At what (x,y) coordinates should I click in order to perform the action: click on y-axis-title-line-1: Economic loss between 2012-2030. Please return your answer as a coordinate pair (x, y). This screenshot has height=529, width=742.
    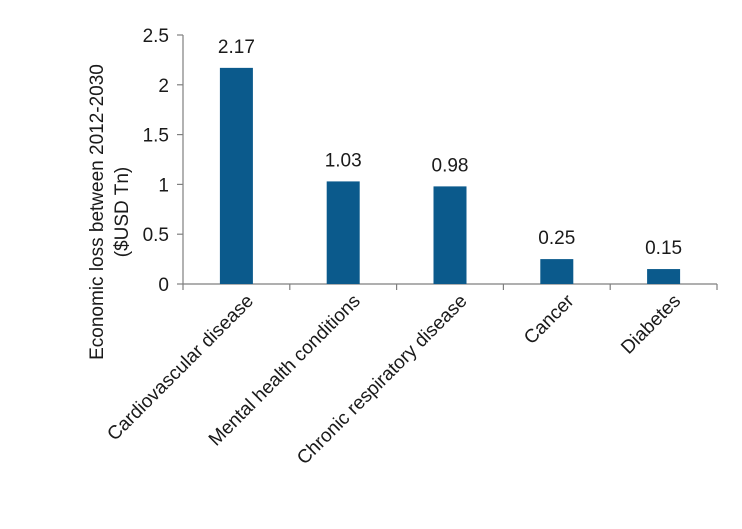
    Looking at the image, I should click on (97, 212).